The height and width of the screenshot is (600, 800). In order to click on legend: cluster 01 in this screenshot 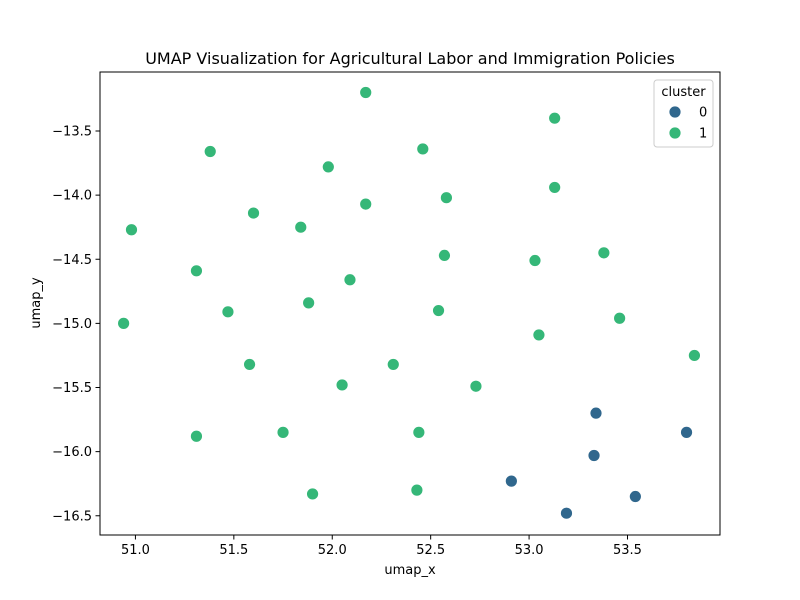, I will do `click(683, 113)`.